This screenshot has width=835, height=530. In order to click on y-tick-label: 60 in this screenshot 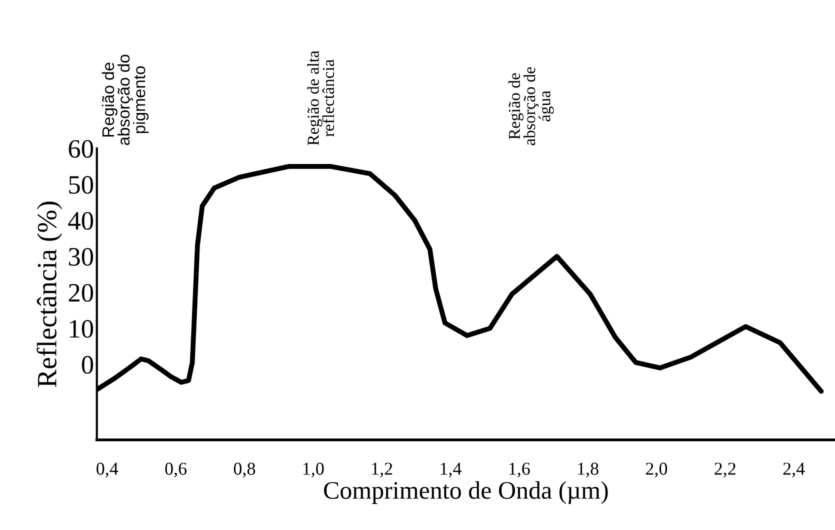, I will do `click(81, 149)`.